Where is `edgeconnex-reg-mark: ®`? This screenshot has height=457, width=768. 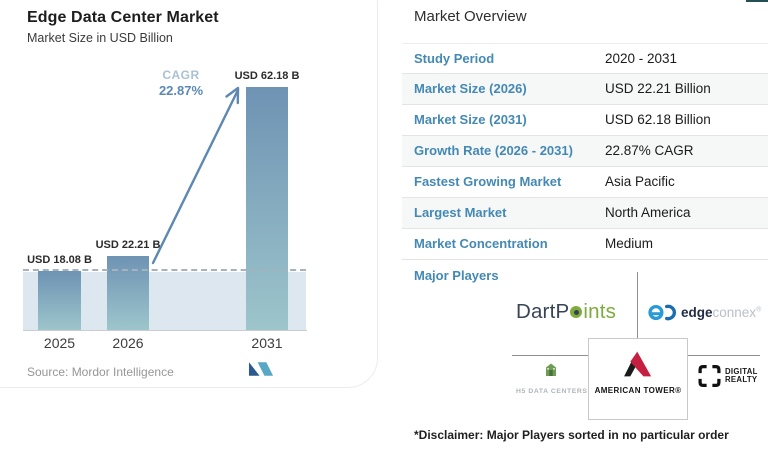 edgeconnex-reg-mark: ® is located at coordinates (759, 310).